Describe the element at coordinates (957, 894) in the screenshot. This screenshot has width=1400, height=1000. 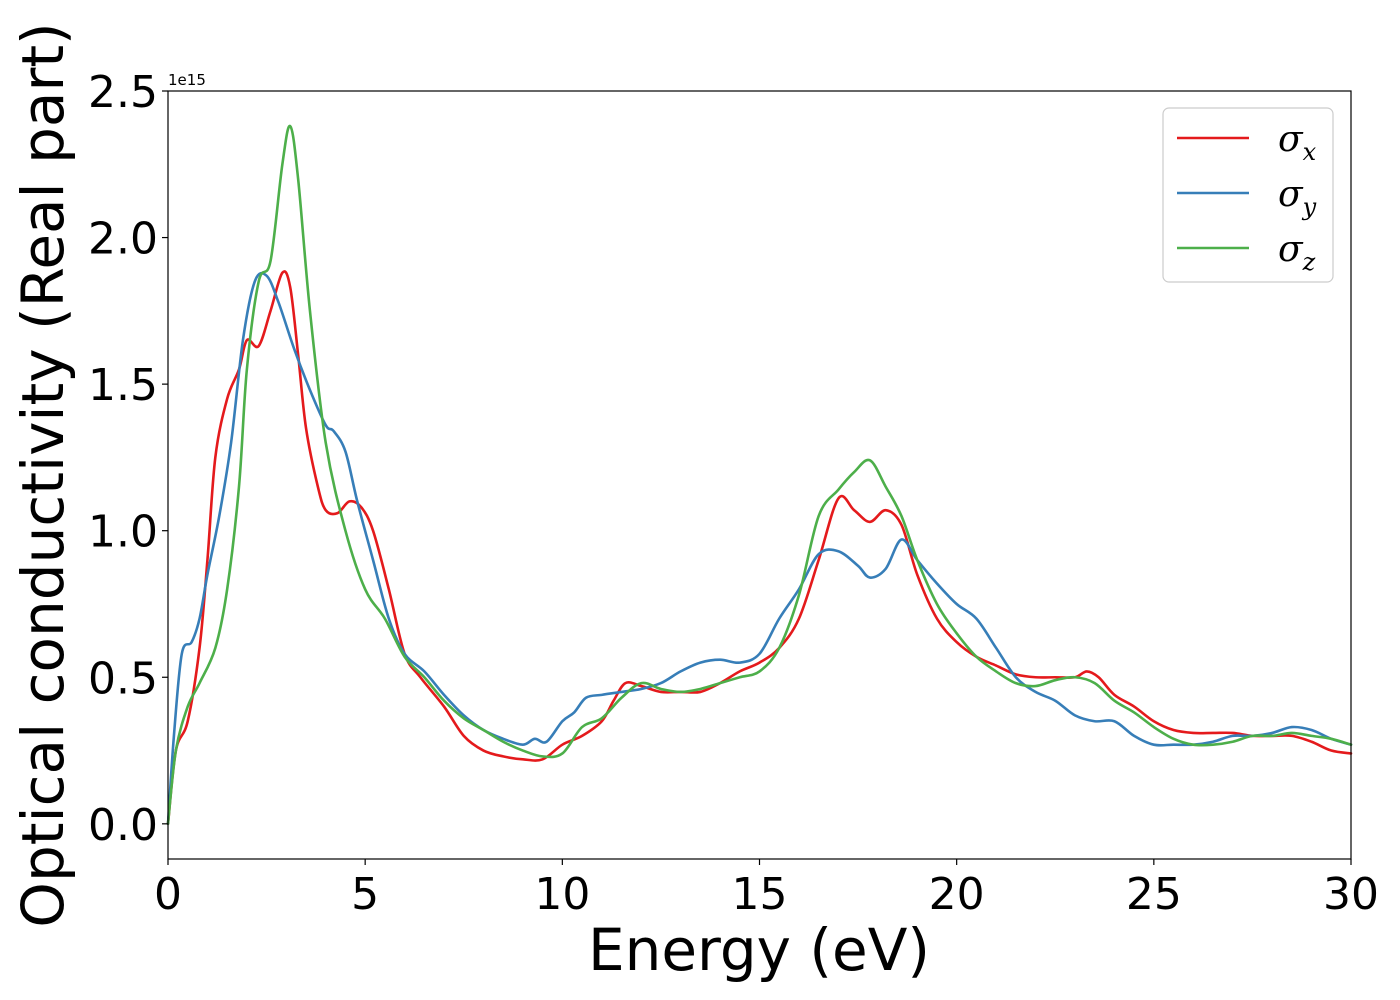
I see `x-tick-label: 20` at that location.